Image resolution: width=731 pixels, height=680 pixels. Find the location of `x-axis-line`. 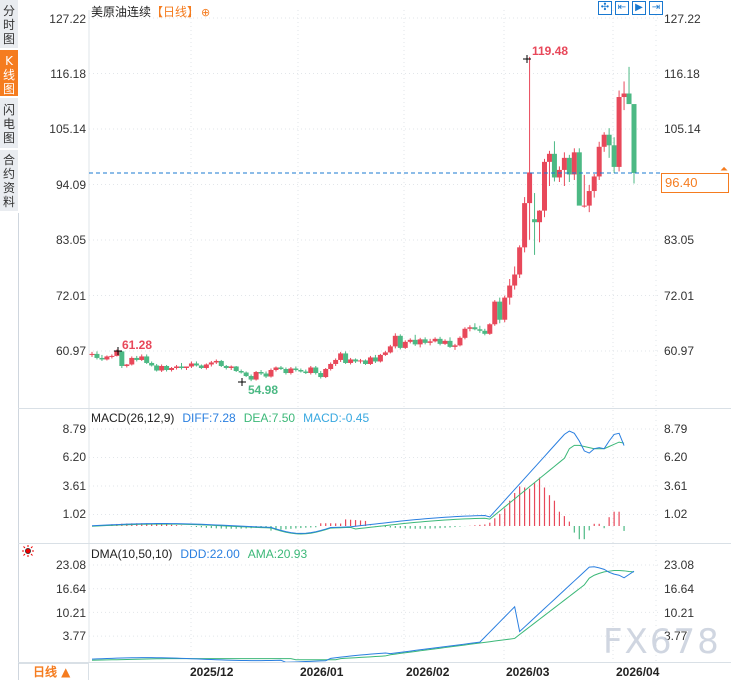

x-axis-line is located at coordinates (374, 662).